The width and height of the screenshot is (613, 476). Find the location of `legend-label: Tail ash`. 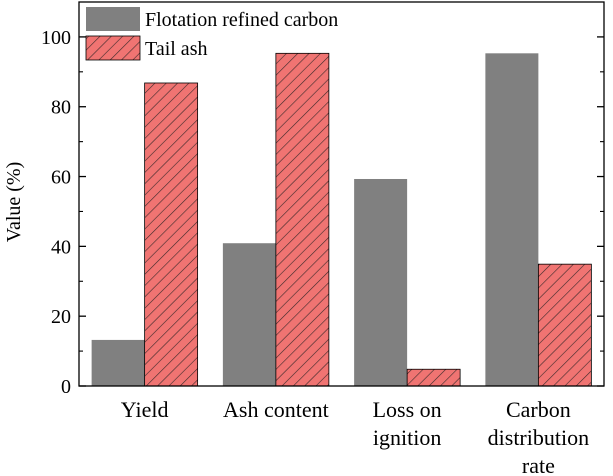

legend-label: Tail ash is located at coordinates (176, 49).